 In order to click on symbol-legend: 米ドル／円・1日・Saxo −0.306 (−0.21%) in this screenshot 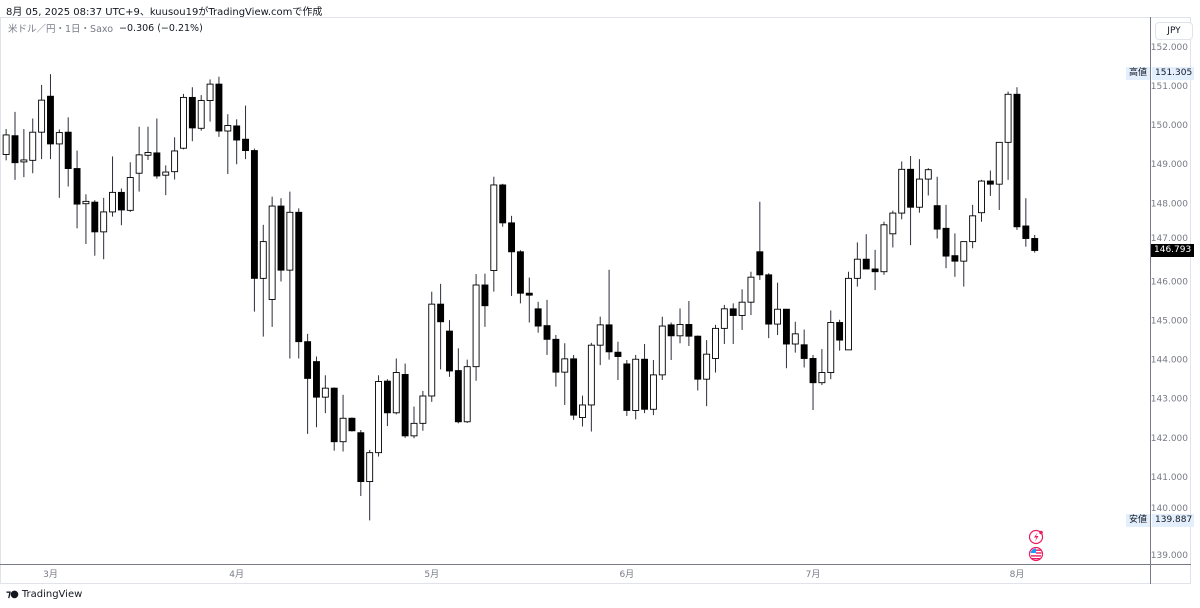, I will do `click(105, 28)`.